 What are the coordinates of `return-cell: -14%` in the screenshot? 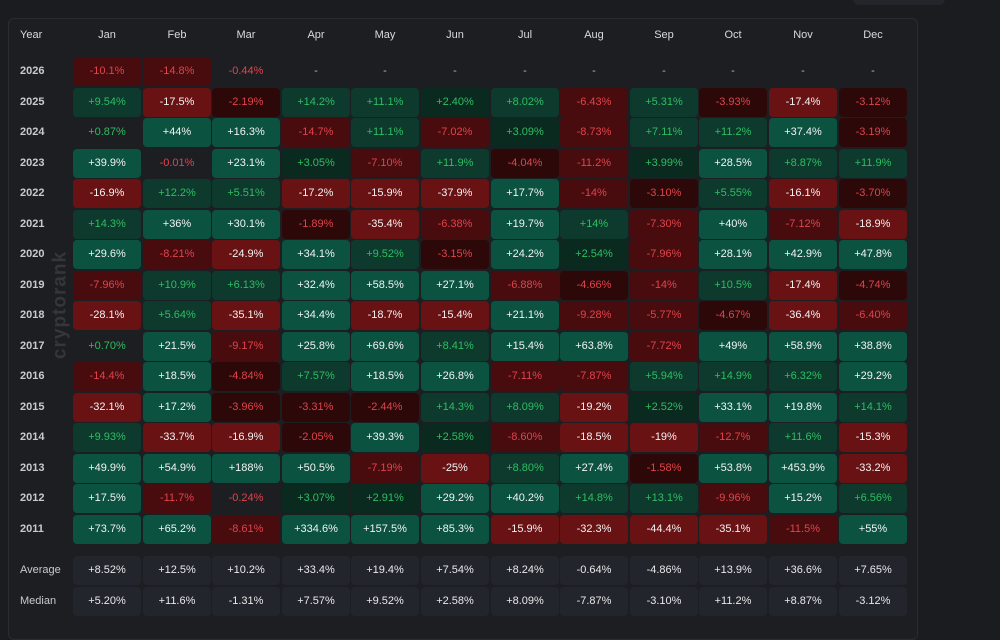 It's located at (594, 193).